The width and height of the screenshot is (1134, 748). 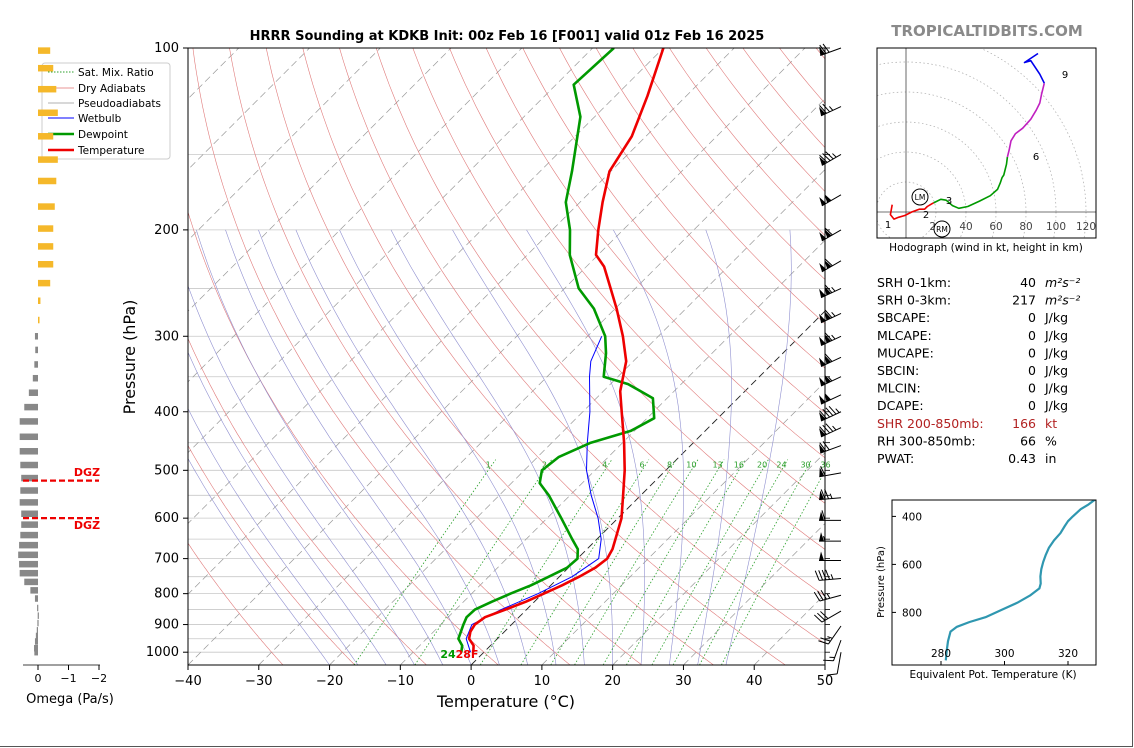 What do you see at coordinates (68, 678) in the screenshot?
I see `omega-tick-label: −1` at bounding box center [68, 678].